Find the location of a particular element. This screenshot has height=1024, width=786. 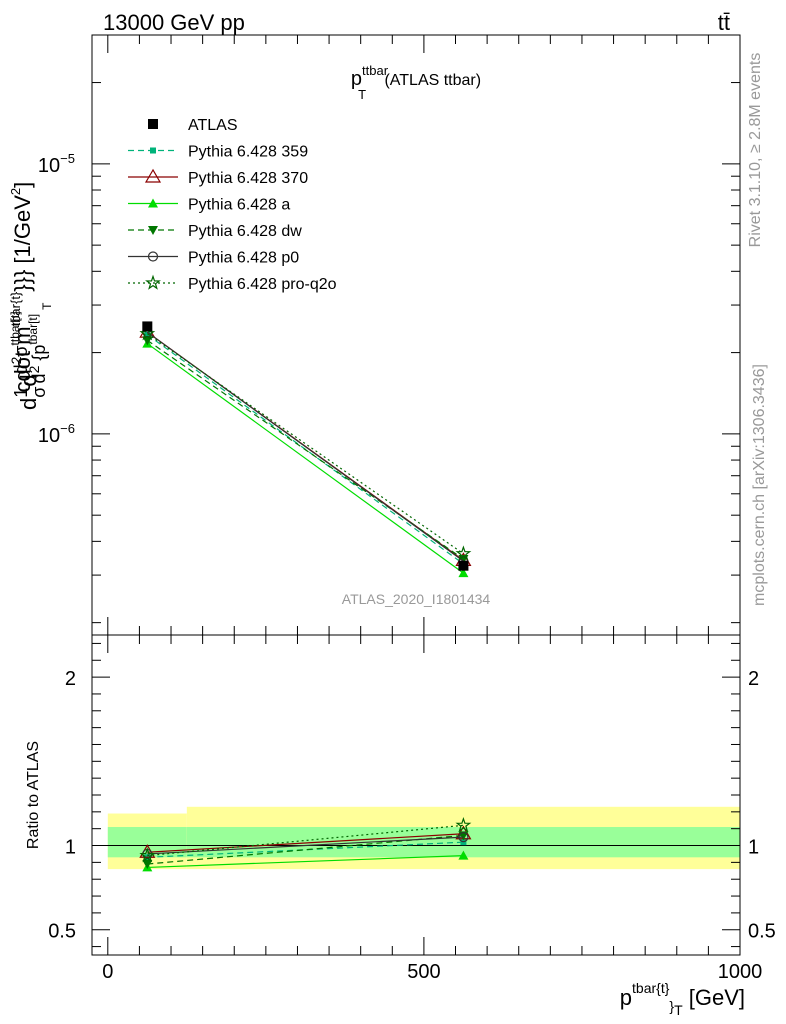

ratio-line-pythia-6-428-p0 is located at coordinates (305, 845).